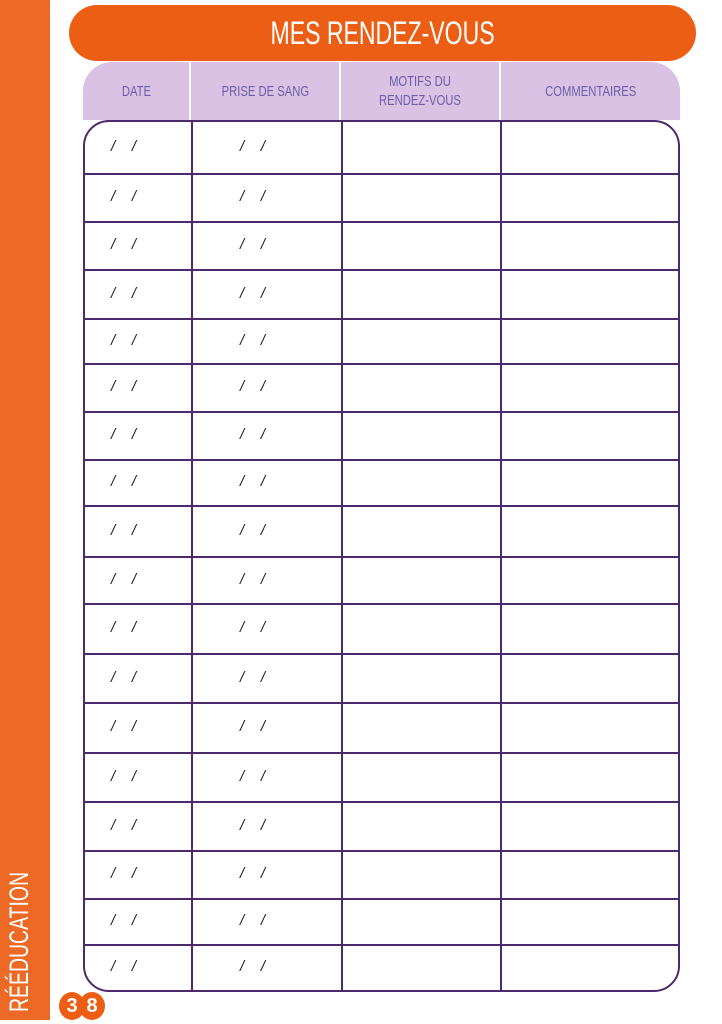 Image resolution: width=722 pixels, height=1024 pixels. I want to click on page-number: 3 8, so click(82, 1006).